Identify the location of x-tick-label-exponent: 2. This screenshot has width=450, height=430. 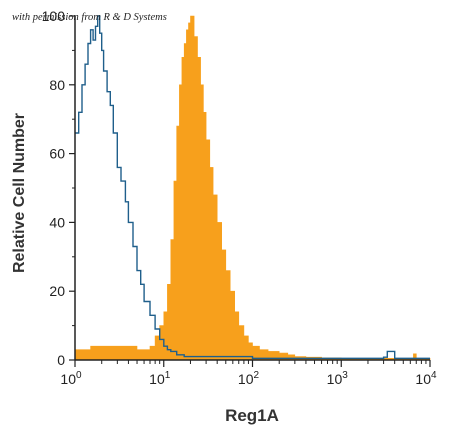
(257, 375).